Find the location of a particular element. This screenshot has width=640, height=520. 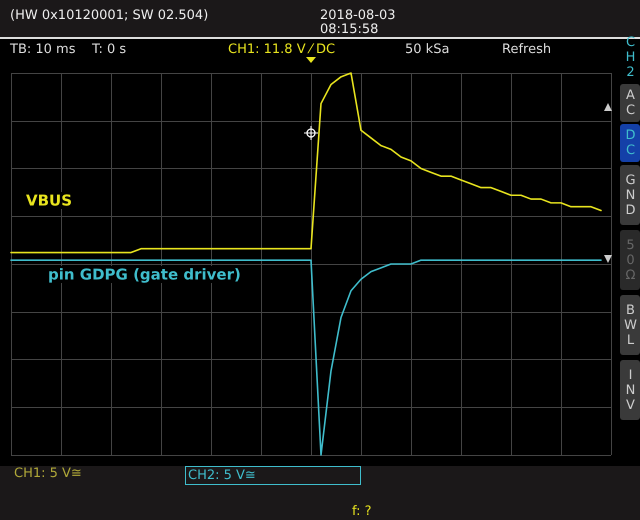

text: Refresh is located at coordinates (527, 49).